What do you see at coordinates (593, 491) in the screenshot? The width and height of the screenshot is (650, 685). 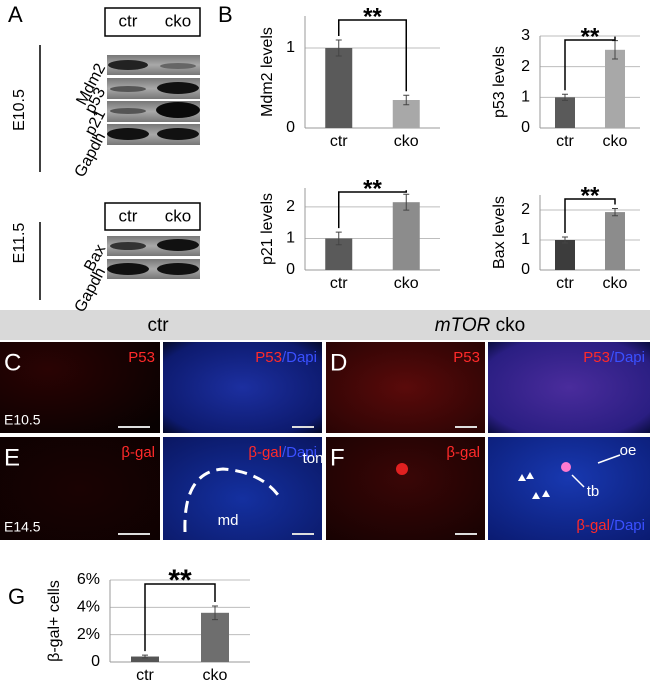 I see `annotation: tb` at bounding box center [593, 491].